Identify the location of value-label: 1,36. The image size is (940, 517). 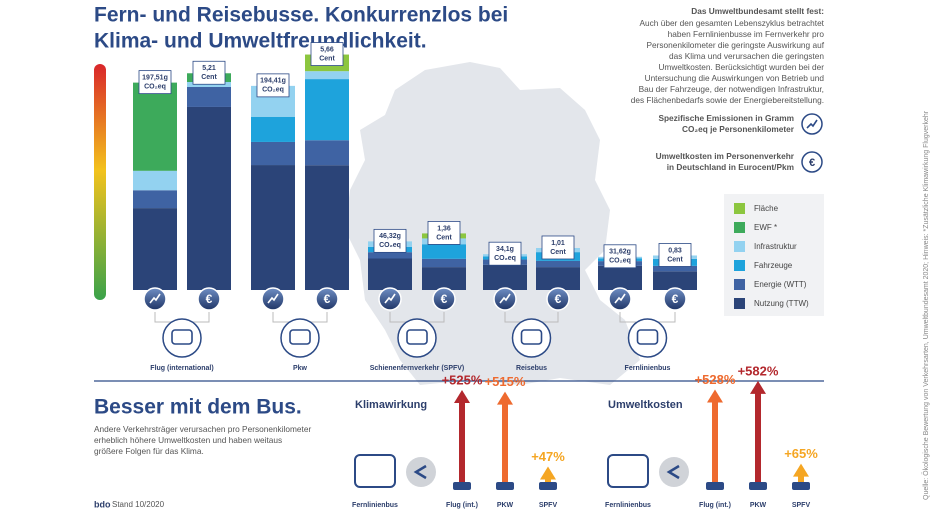
(444, 228).